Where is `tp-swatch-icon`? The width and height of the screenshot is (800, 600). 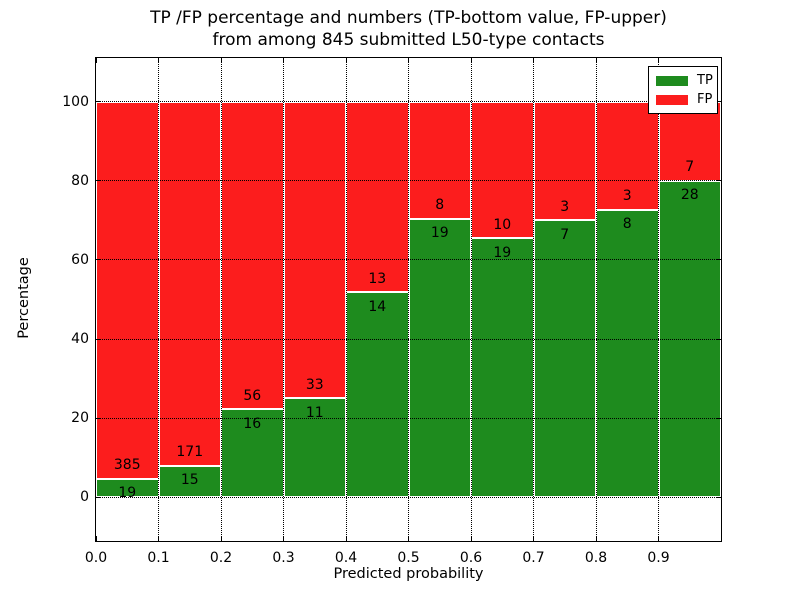 tp-swatch-icon is located at coordinates (672, 81).